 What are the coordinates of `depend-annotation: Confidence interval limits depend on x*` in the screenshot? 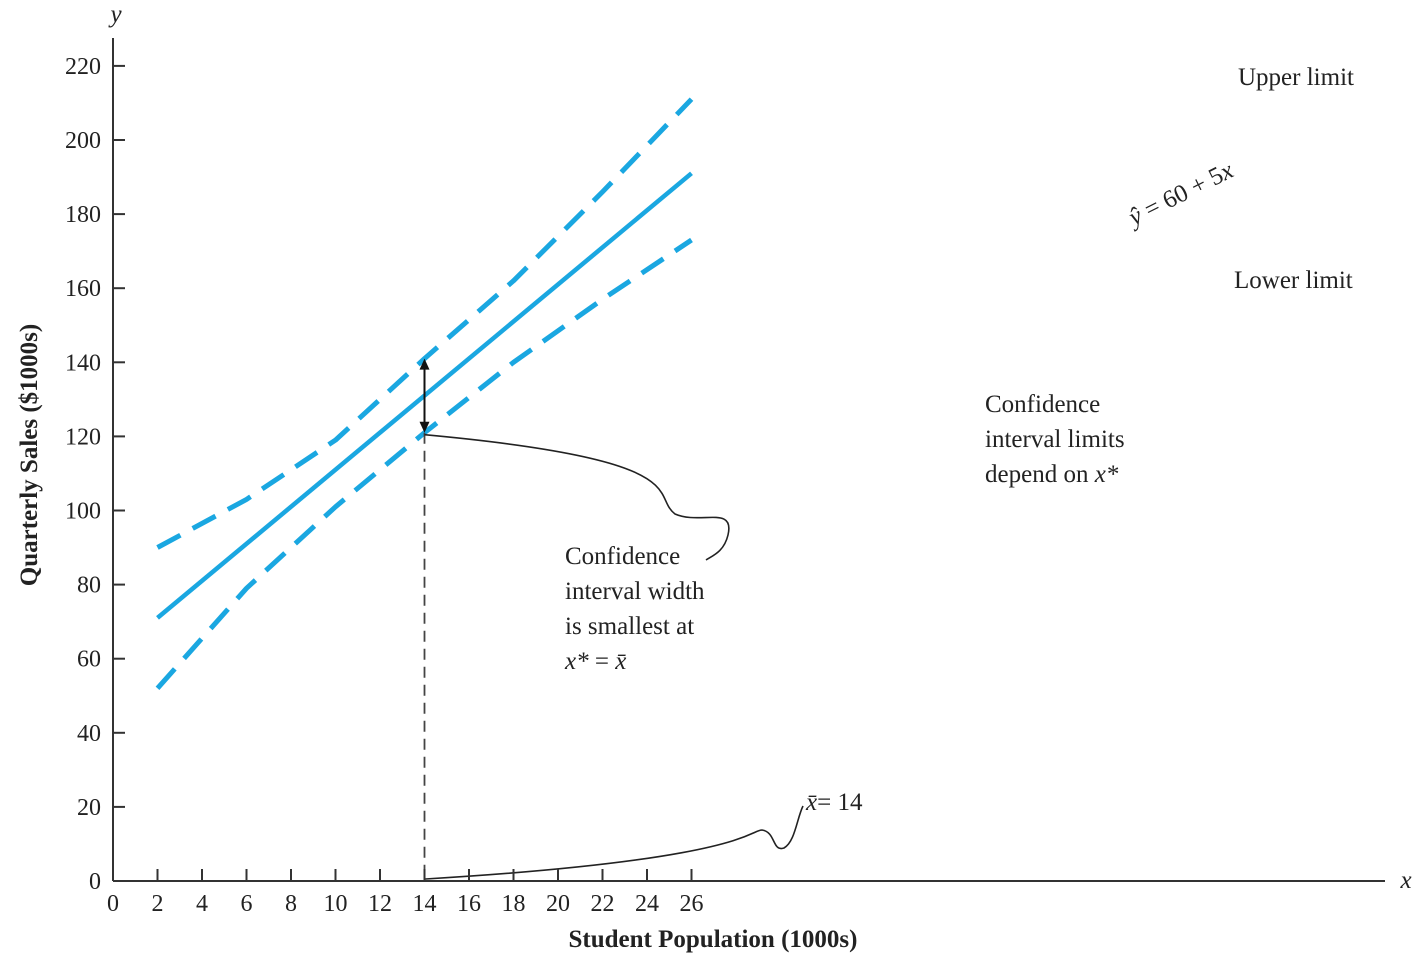 It's located at (1055, 439).